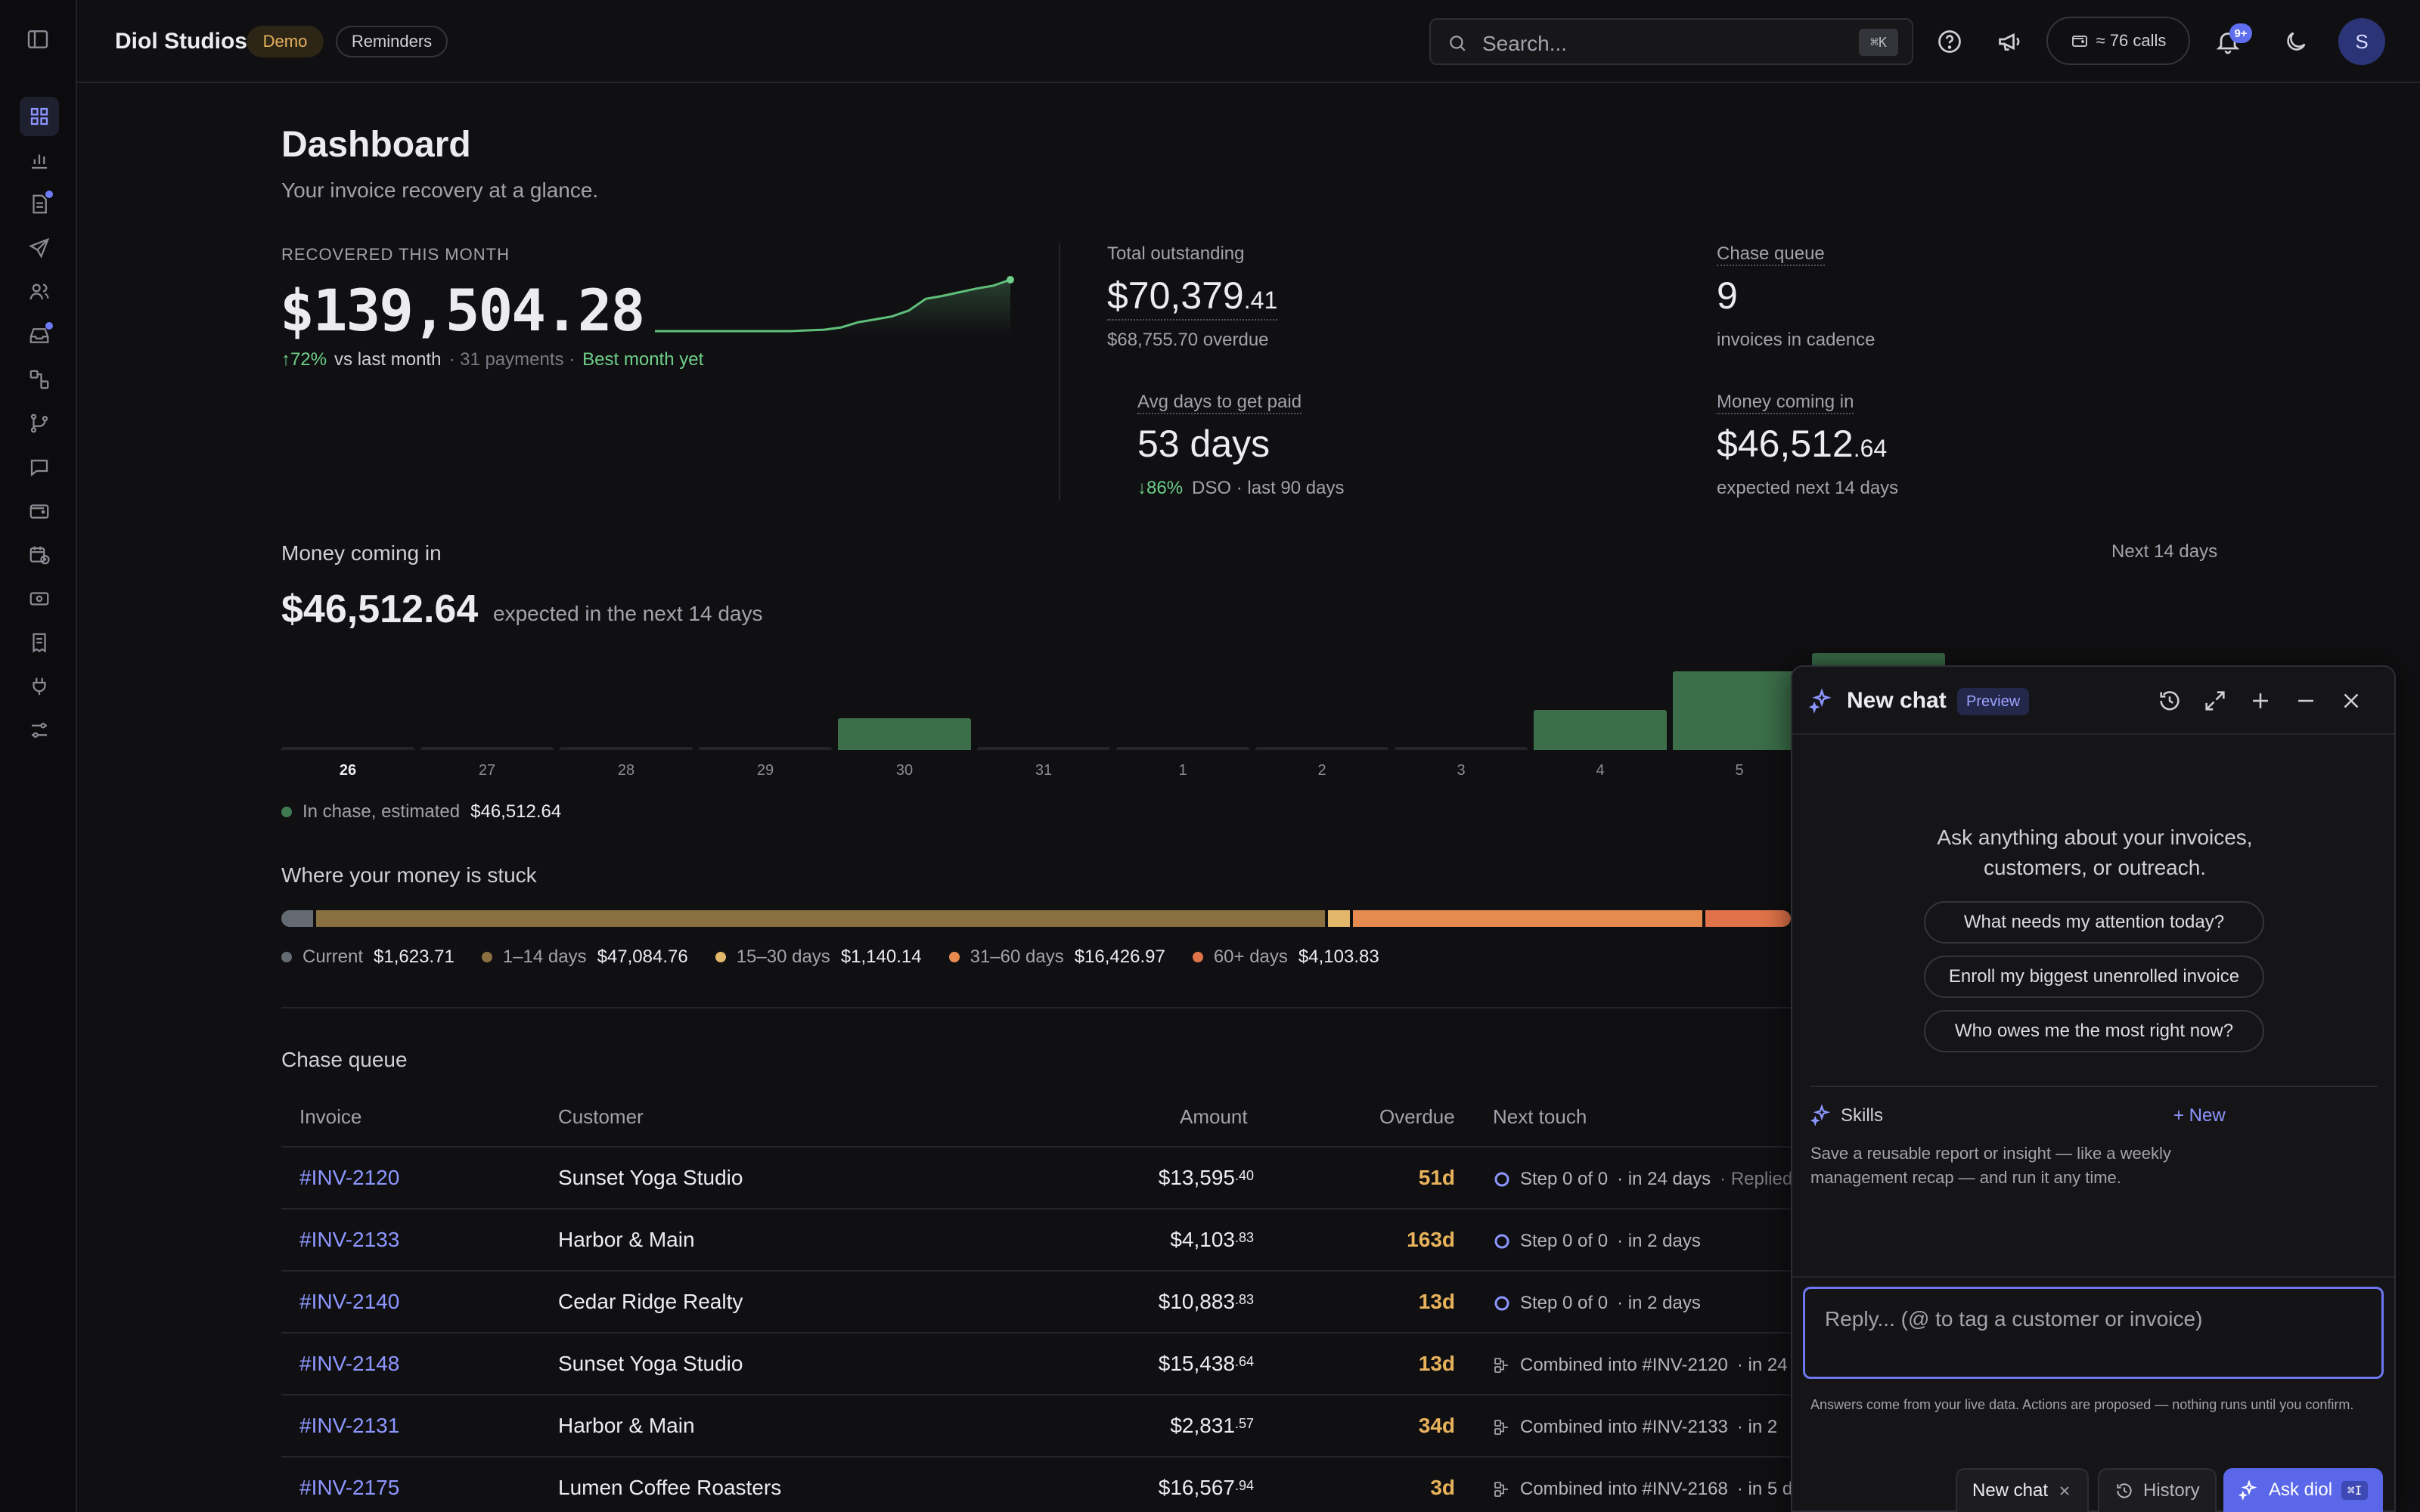  What do you see at coordinates (512, 359) in the screenshot?
I see `recovered-payments: · 31 payments ·` at bounding box center [512, 359].